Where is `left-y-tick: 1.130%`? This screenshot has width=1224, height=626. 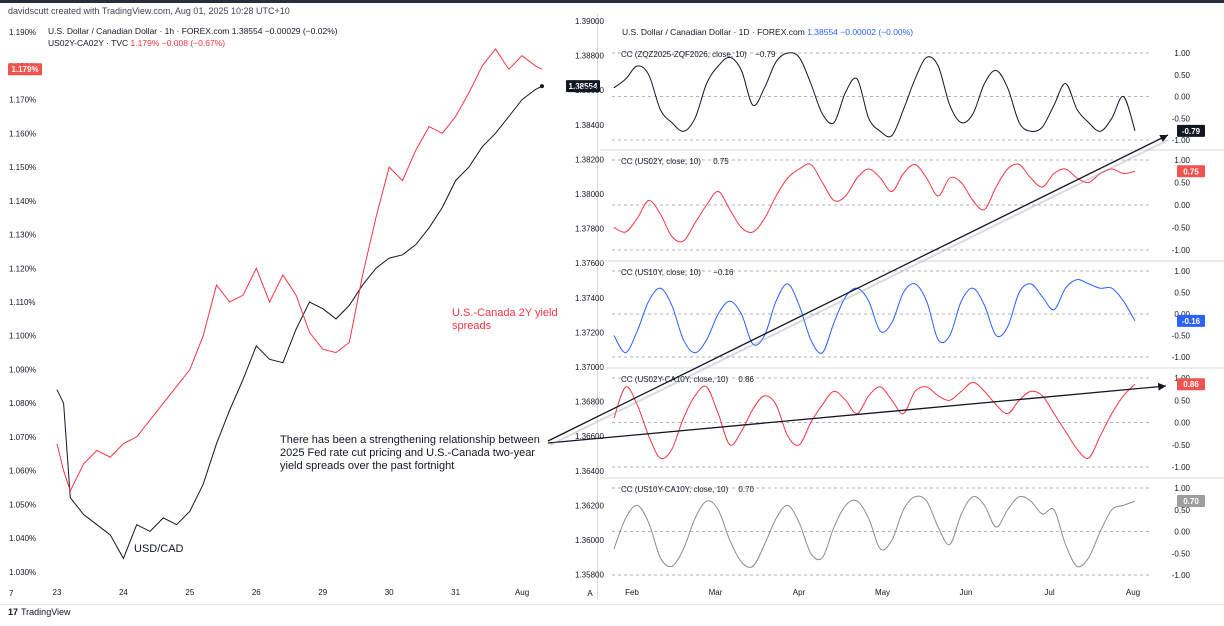
left-y-tick: 1.130% is located at coordinates (22, 235).